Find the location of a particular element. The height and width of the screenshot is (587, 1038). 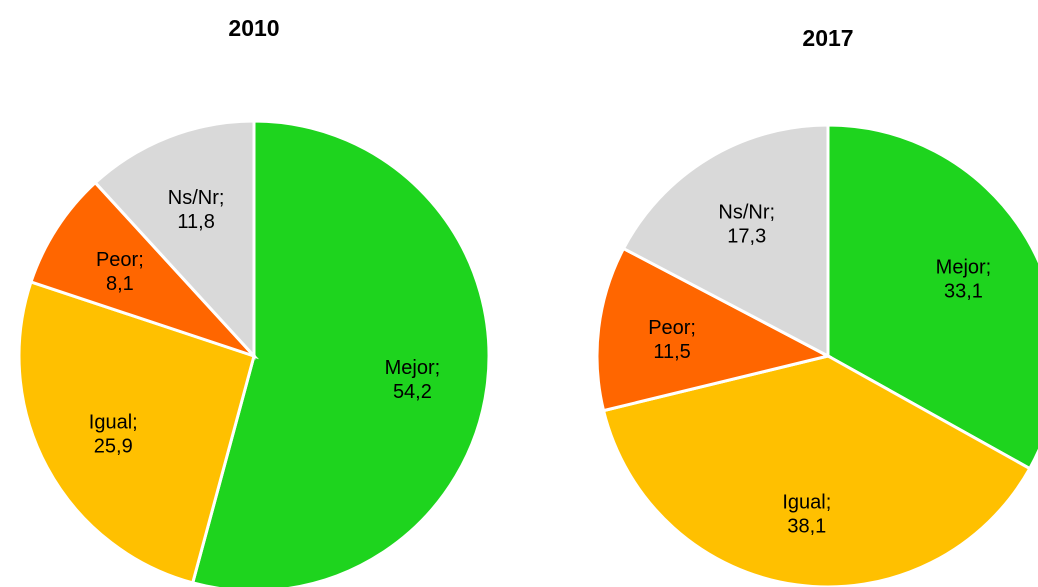

data-label: Mejor; 33,1 is located at coordinates (964, 279).